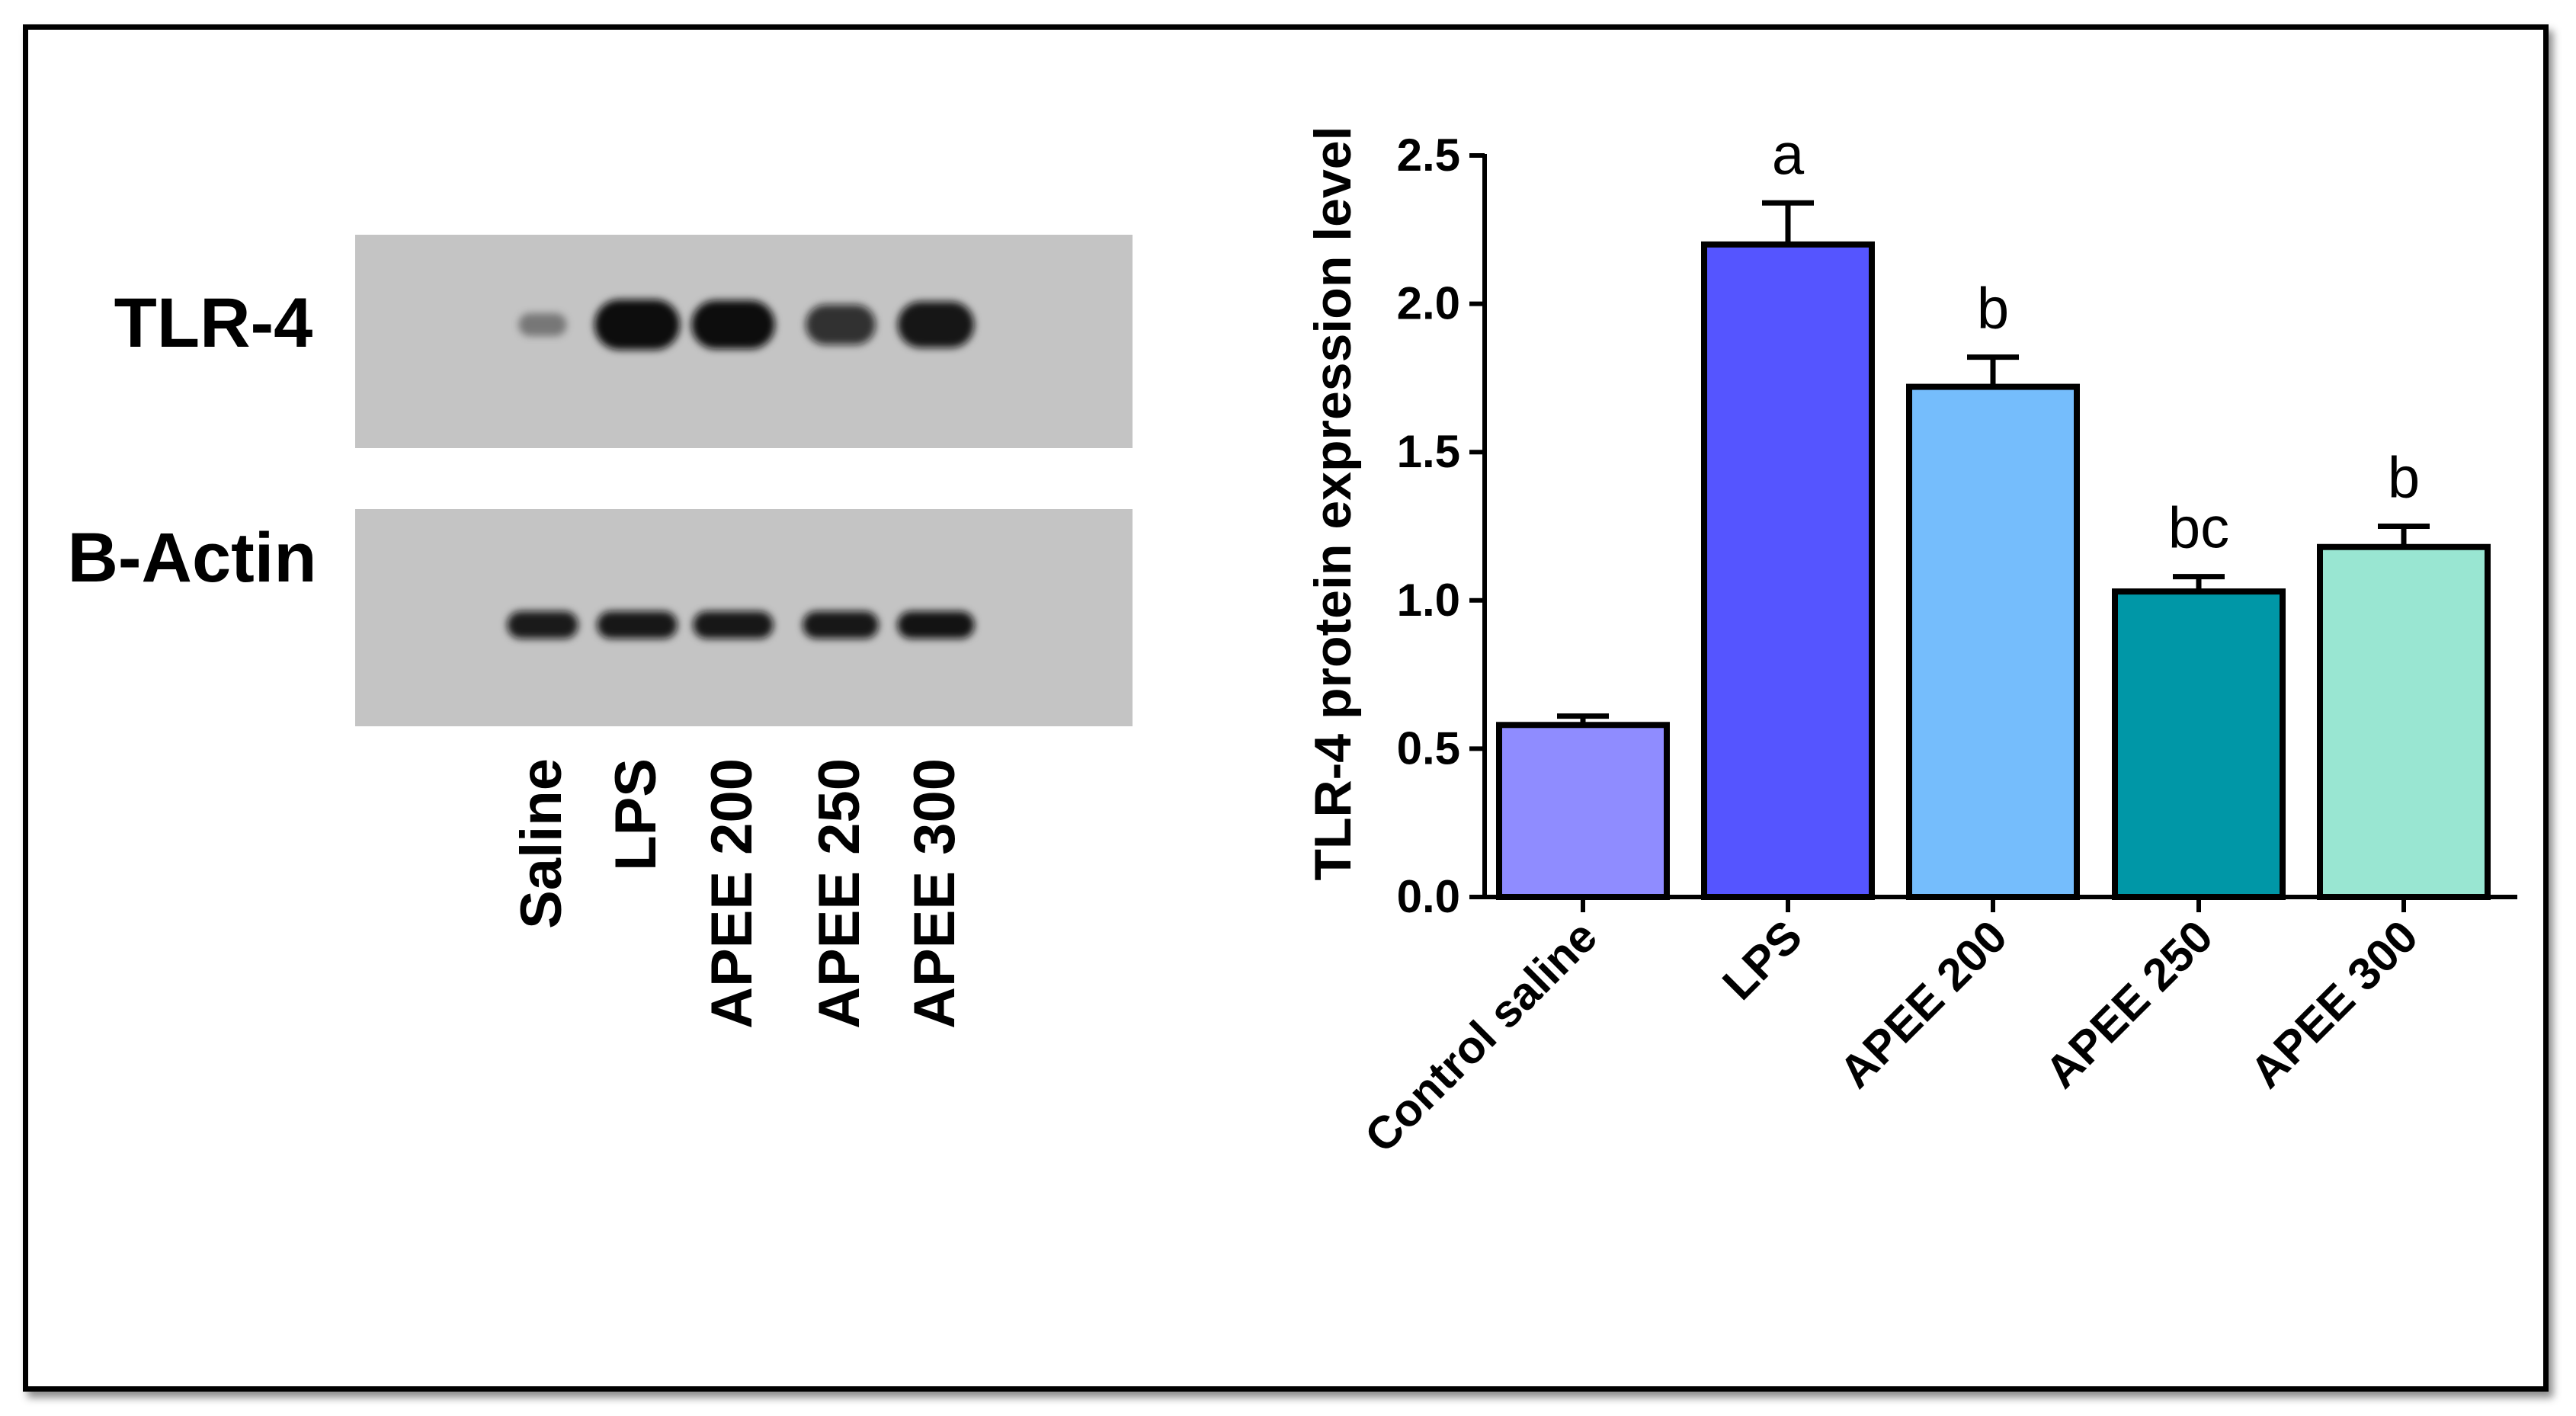 The height and width of the screenshot is (1416, 2576). I want to click on blot-lane-label: LPS, so click(636, 814).